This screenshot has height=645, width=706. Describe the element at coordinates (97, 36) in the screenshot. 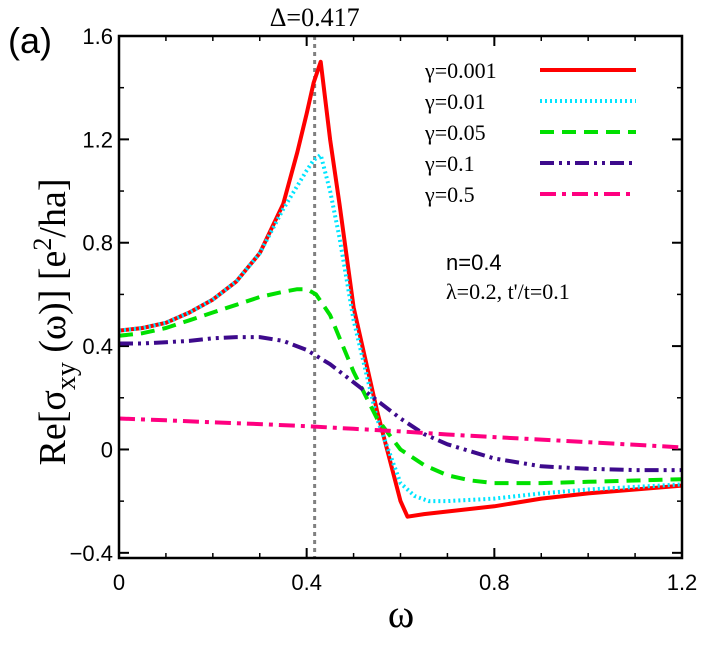

I see `y-tick-label: 1.6` at that location.